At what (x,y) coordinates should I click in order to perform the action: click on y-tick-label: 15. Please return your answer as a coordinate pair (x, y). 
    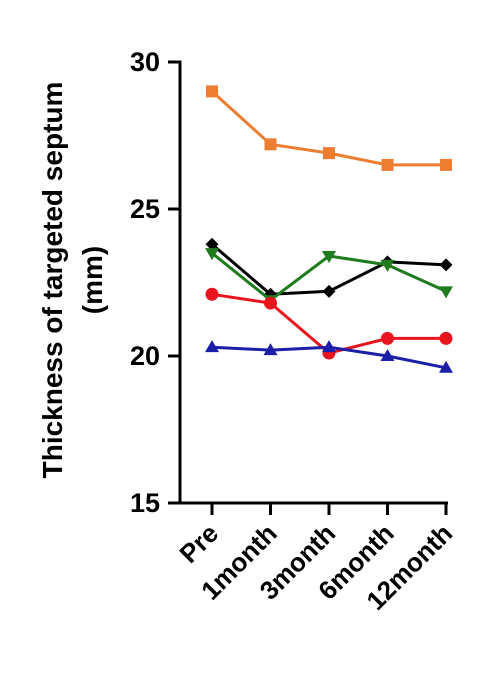
    Looking at the image, I should click on (145, 503).